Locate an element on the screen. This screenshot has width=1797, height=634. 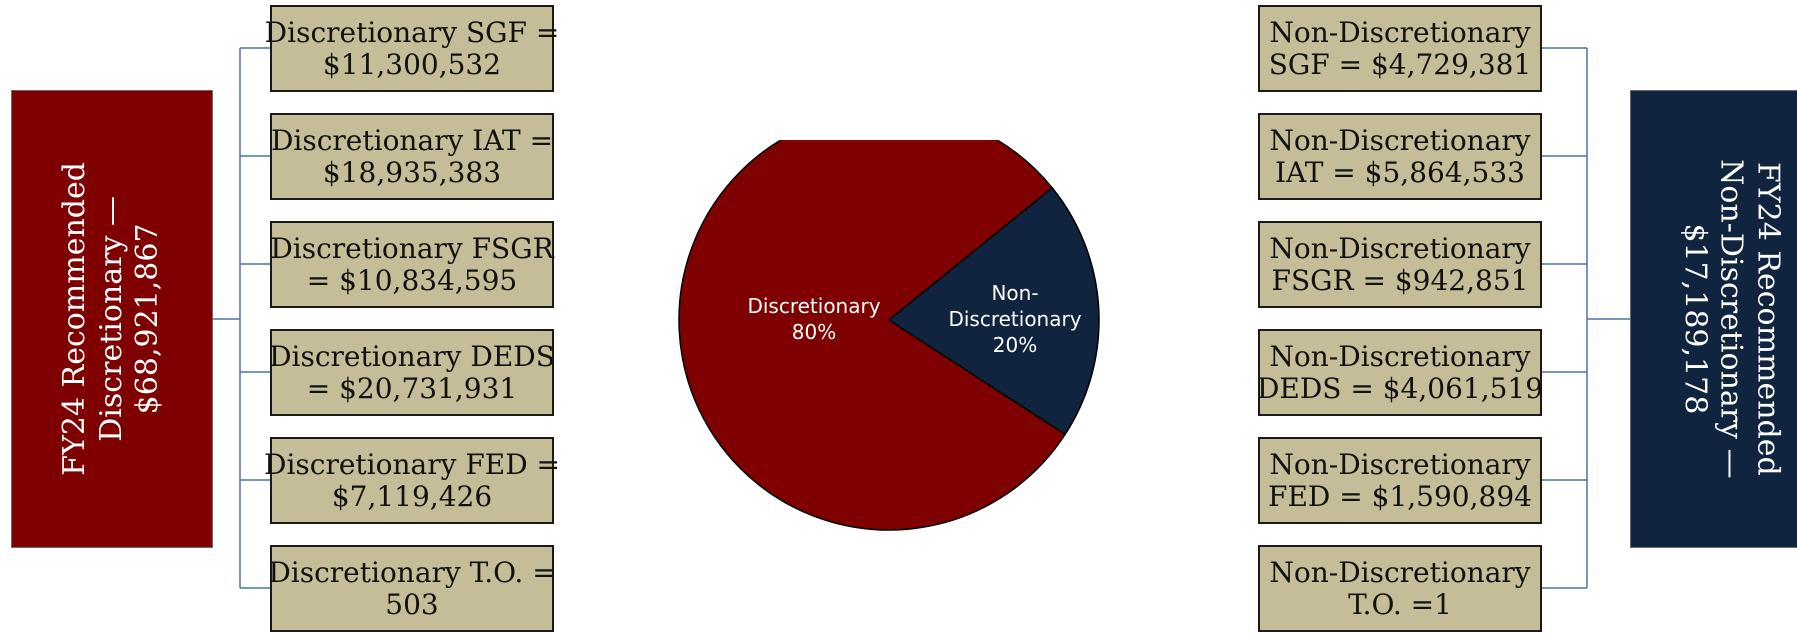
pie-slice-non-discretionary is located at coordinates (993, 311).